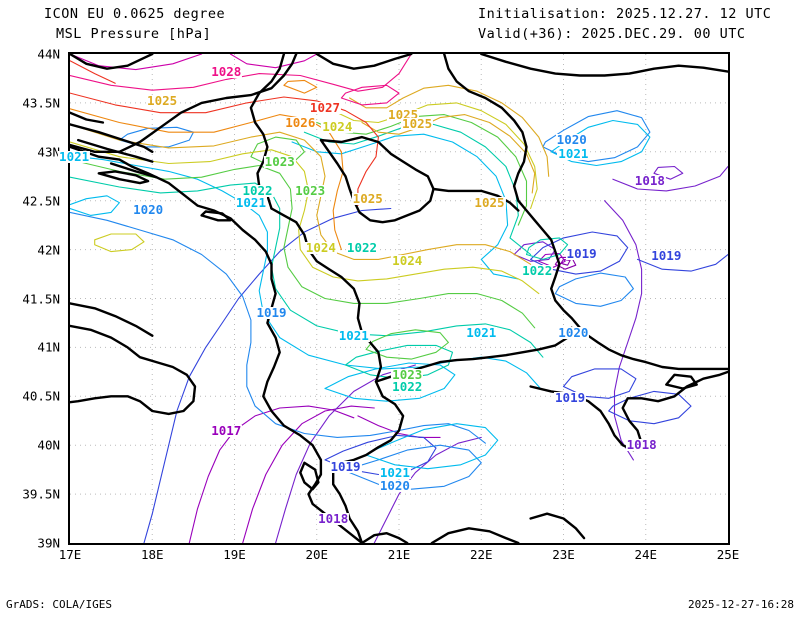 The width and height of the screenshot is (800, 618). Describe the element at coordinates (48, 152) in the screenshot. I see `y-tick-43N: 43N` at that location.